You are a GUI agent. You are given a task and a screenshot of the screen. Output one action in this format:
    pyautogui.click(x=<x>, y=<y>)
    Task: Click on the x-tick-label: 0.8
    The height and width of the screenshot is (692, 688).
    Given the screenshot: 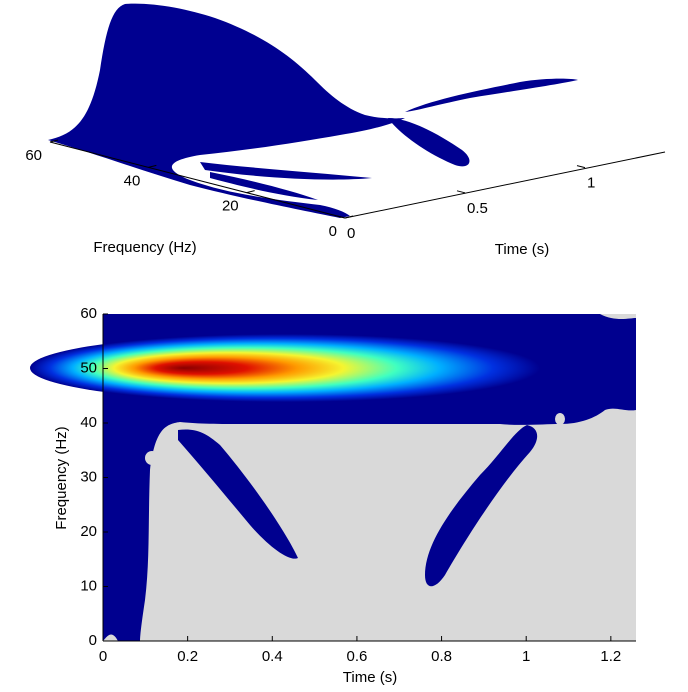 What is the action you would take?
    pyautogui.click(x=441, y=656)
    